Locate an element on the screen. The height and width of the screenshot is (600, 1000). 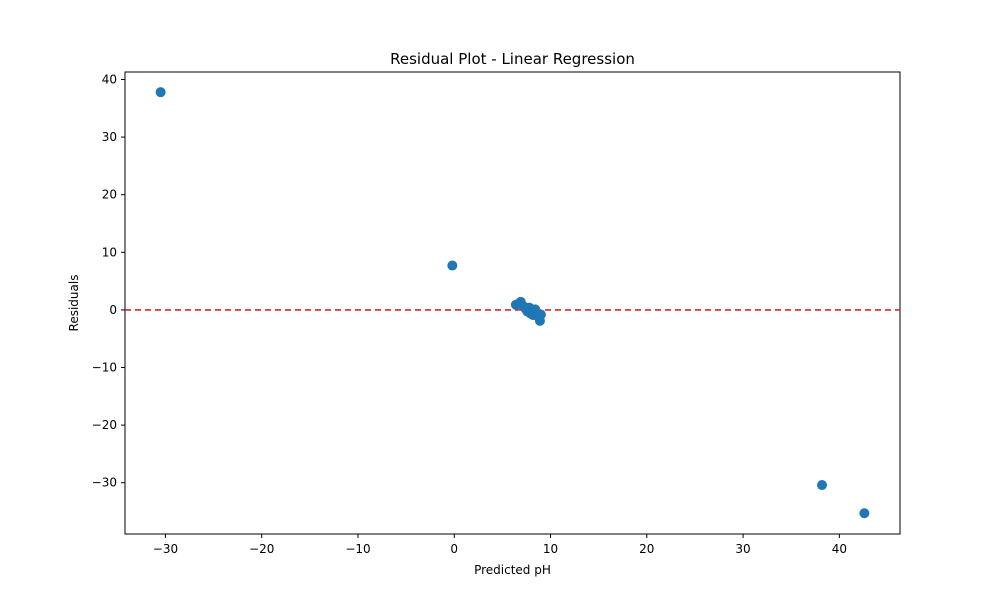
x-axis-ticks: −30 −20 −10 0 10 20 30 40 is located at coordinates (500, 545).